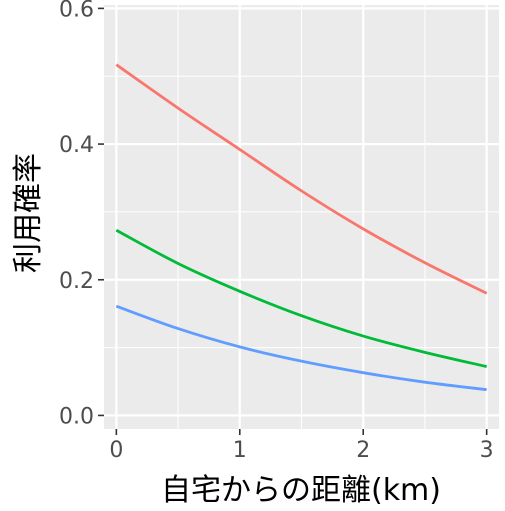  What do you see at coordinates (363, 450) in the screenshot?
I see `x-tick-label: 2` at bounding box center [363, 450].